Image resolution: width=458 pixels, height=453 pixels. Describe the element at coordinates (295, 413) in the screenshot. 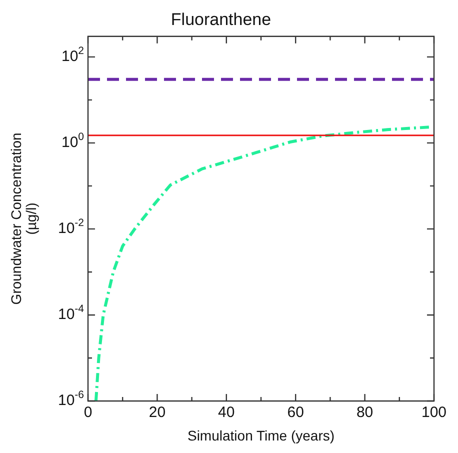

I see `x-tick-label: 60` at that location.